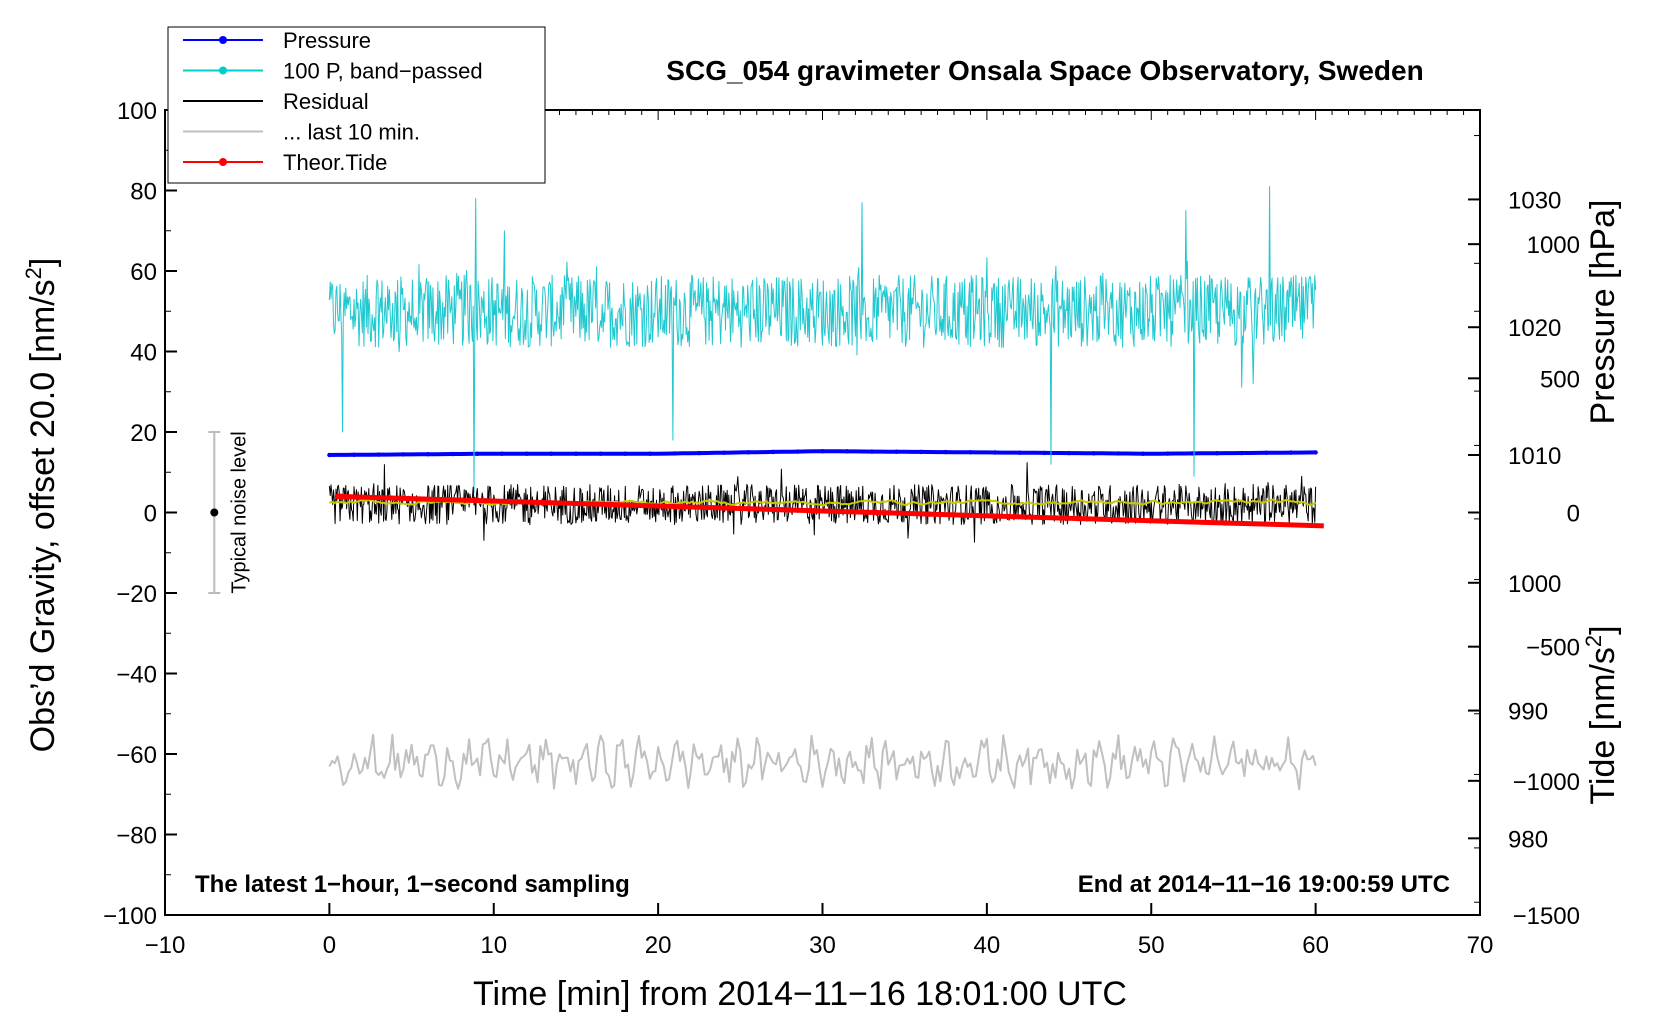  What do you see at coordinates (1534, 456) in the screenshot?
I see `pressure-tick-label: 1010` at bounding box center [1534, 456].